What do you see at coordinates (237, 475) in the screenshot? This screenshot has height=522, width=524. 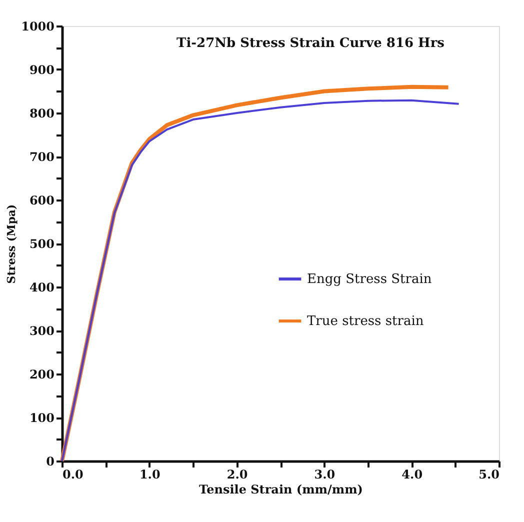 I see `x-tick-label: 2.0` at bounding box center [237, 475].